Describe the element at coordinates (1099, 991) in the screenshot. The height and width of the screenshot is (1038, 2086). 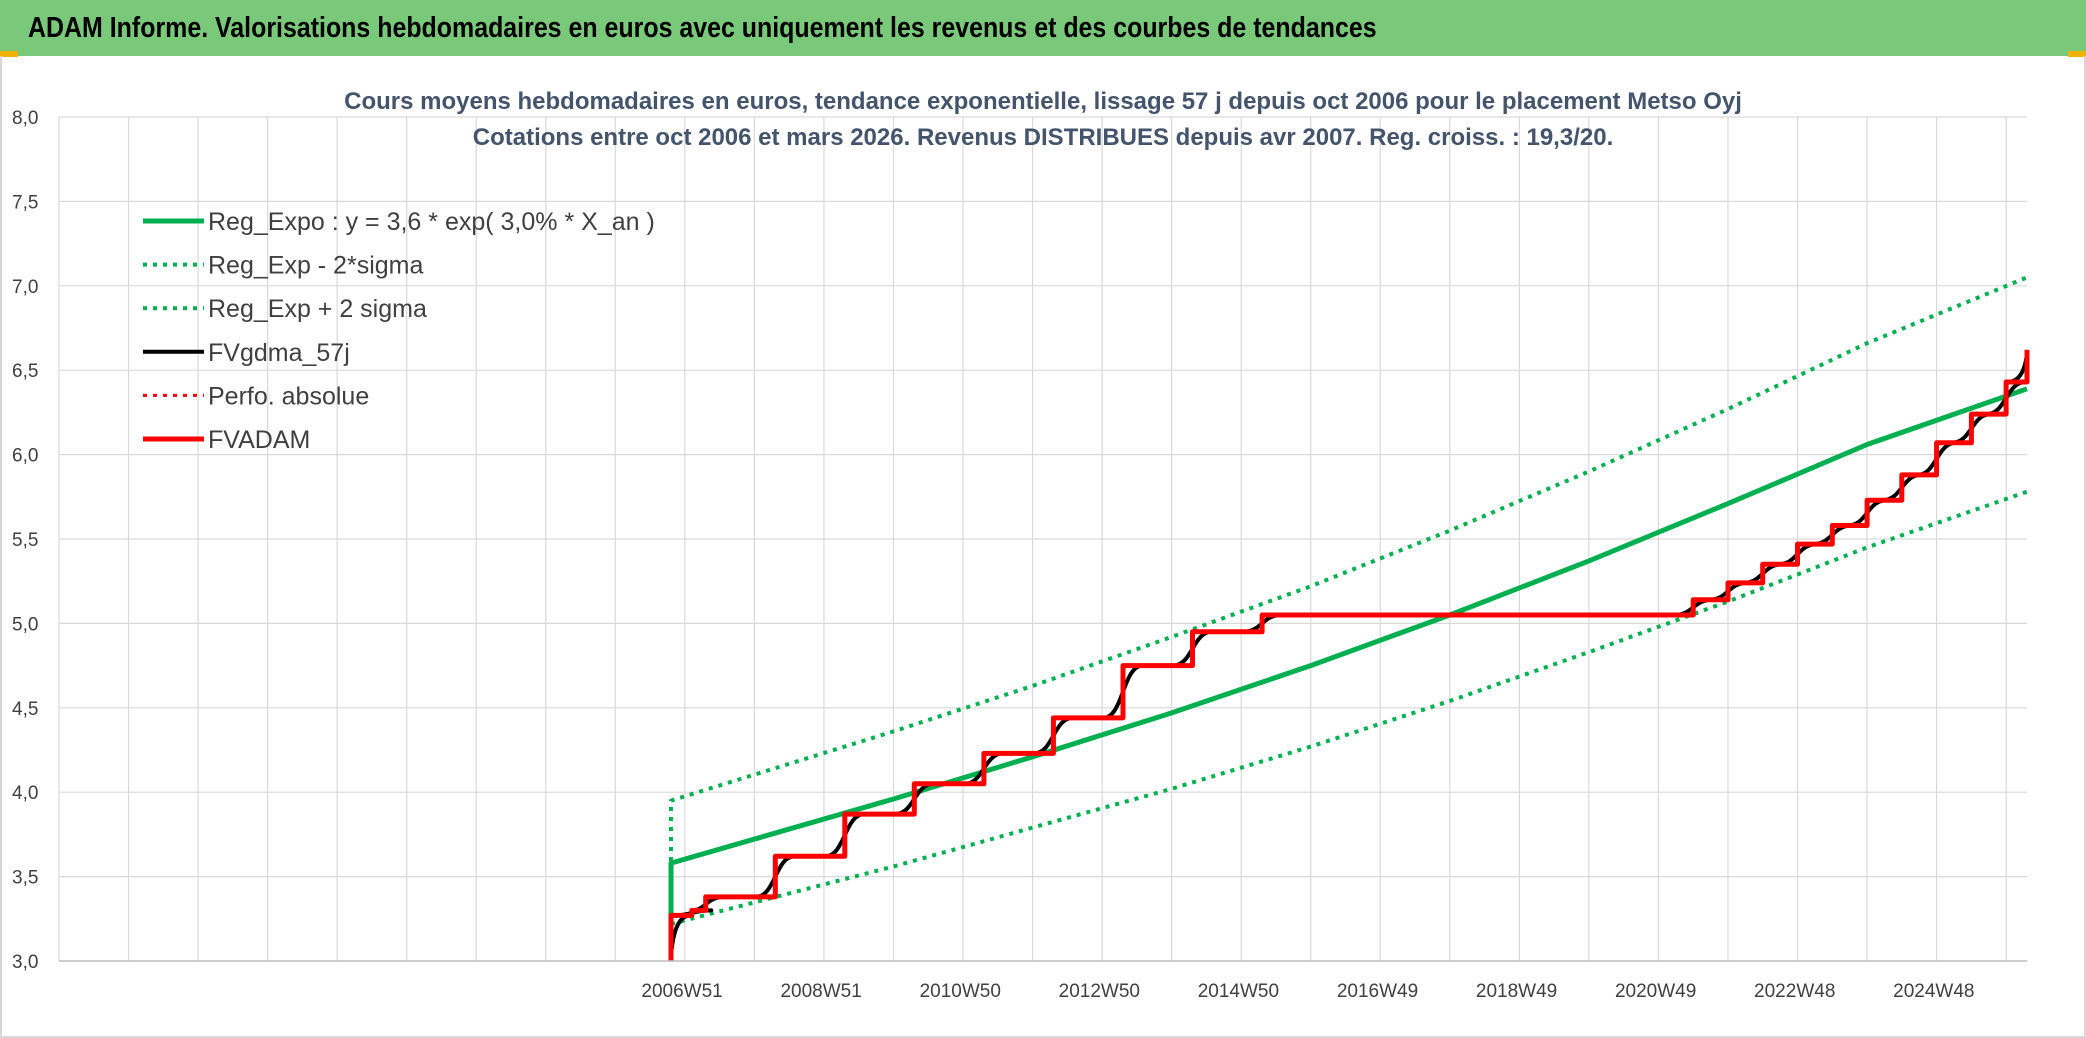
I see `x-tick-label: 2012W50` at that location.